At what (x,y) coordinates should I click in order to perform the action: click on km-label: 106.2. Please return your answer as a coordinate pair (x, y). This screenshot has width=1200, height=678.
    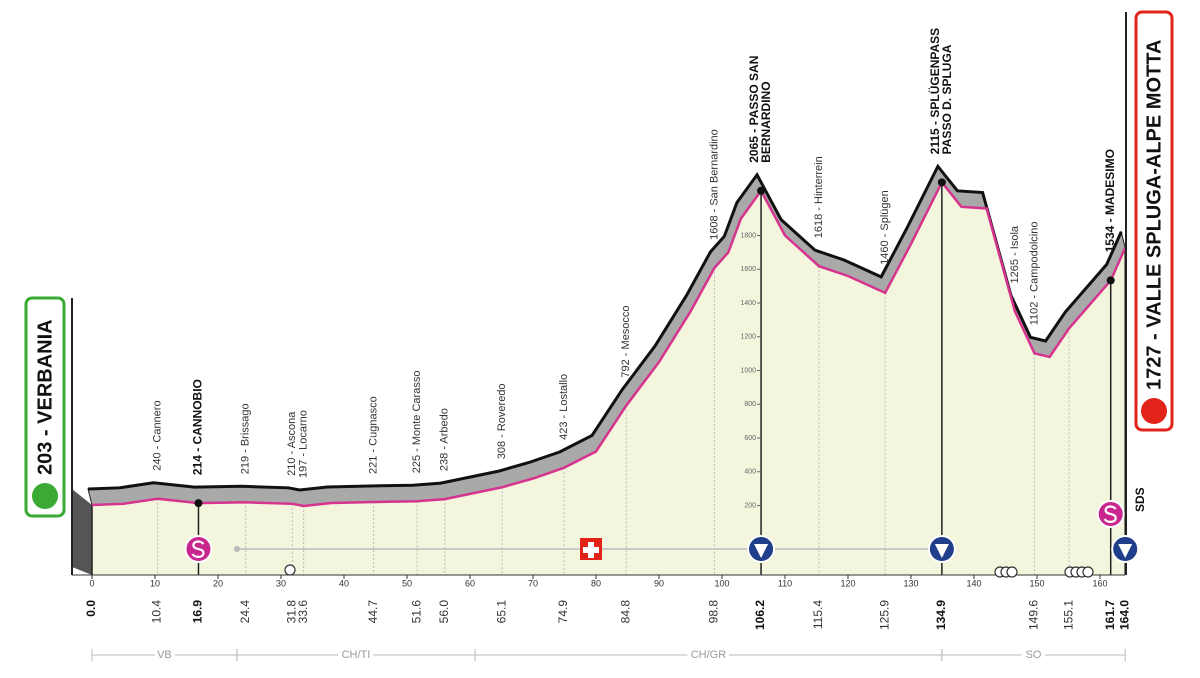
    Looking at the image, I should click on (760, 615).